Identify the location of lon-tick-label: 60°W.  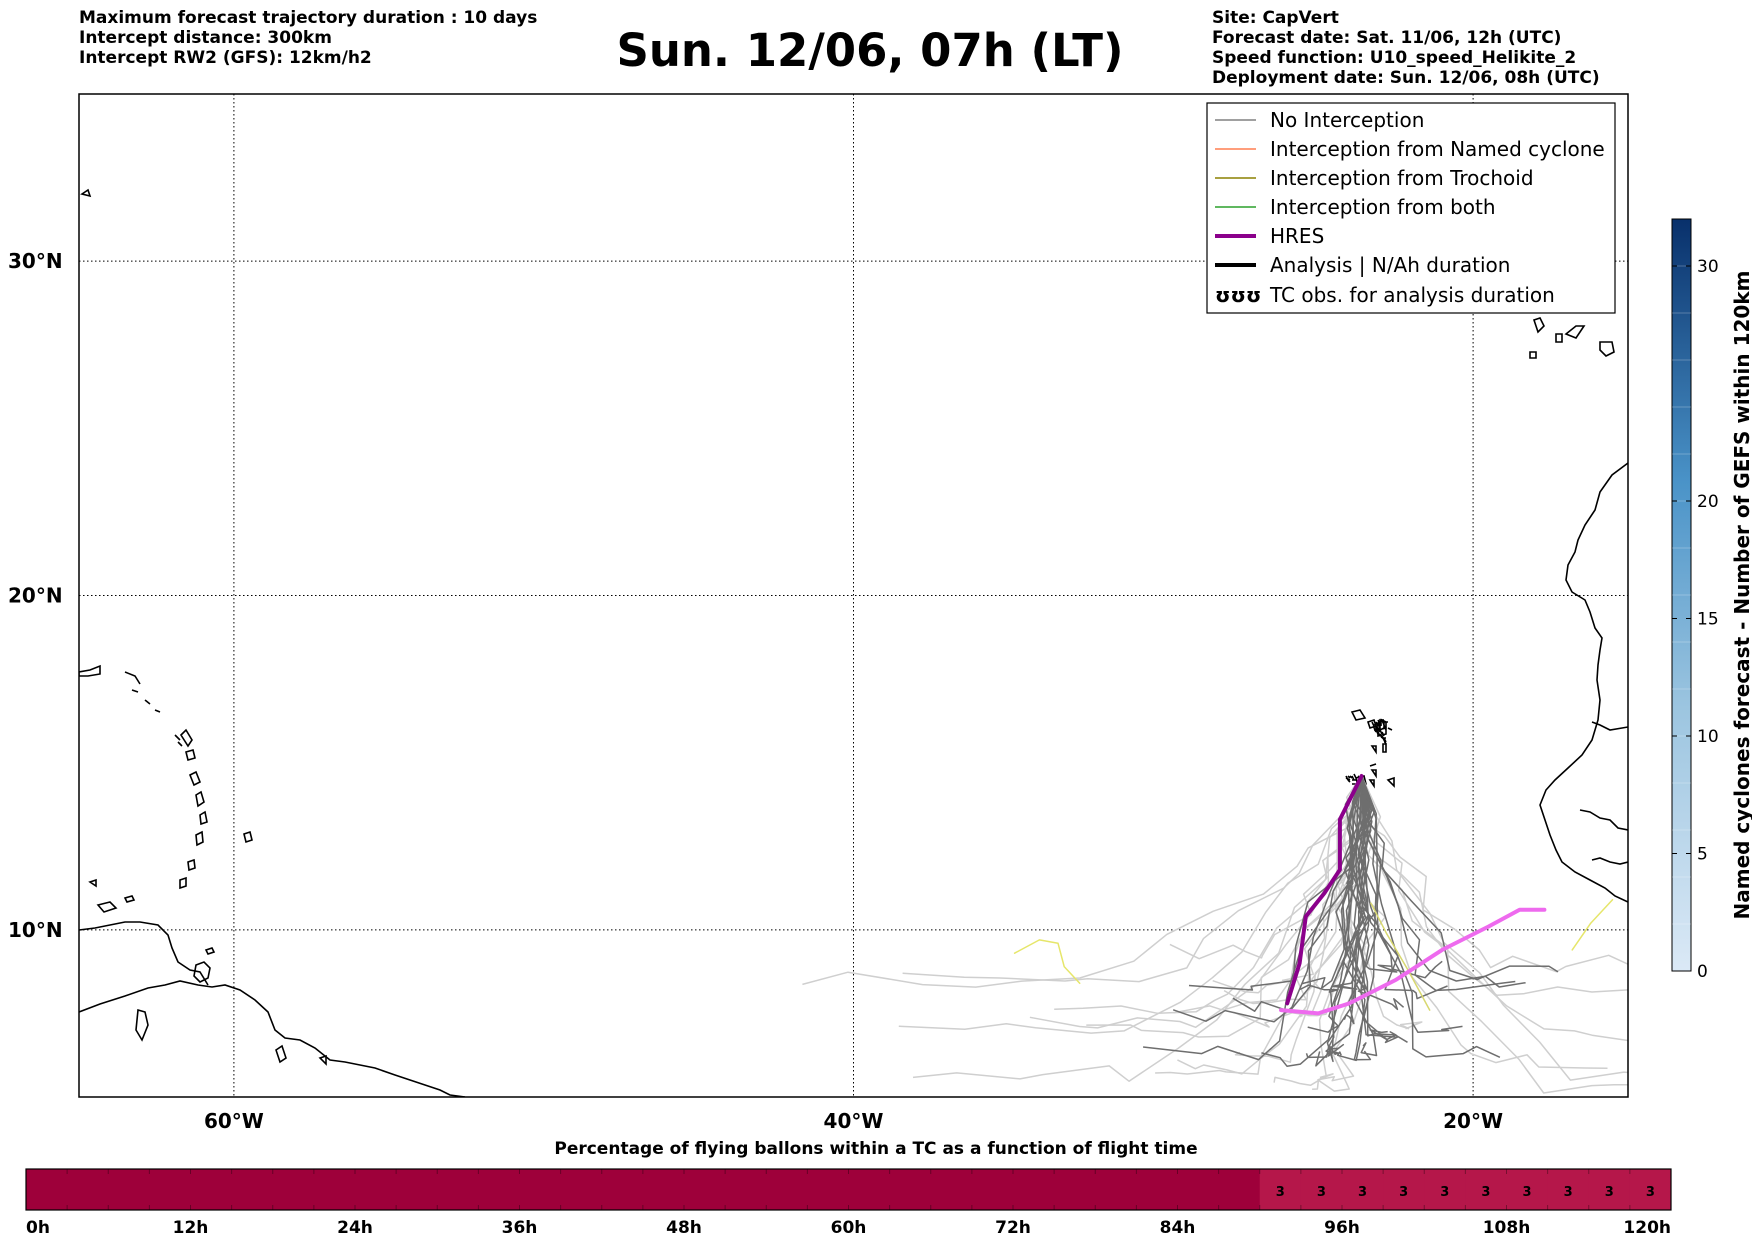
(234, 1121).